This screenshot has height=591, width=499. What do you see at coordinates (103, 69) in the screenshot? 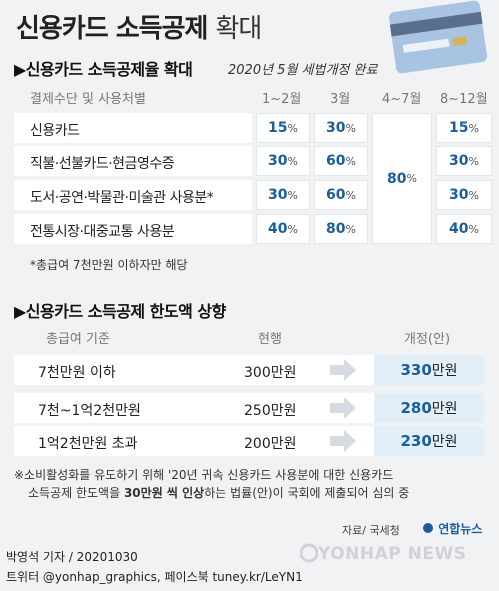
I see `section1-title: ▶신용카드 소득공제율 확대` at bounding box center [103, 69].